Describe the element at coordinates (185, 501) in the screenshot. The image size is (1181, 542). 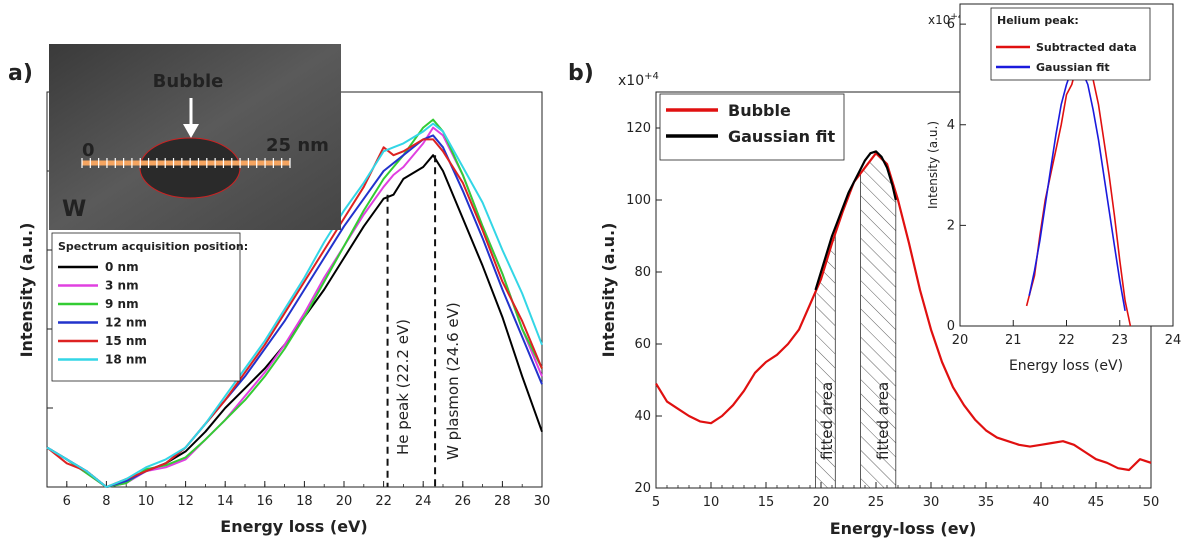
I see `x-tick-label: 12` at that location.